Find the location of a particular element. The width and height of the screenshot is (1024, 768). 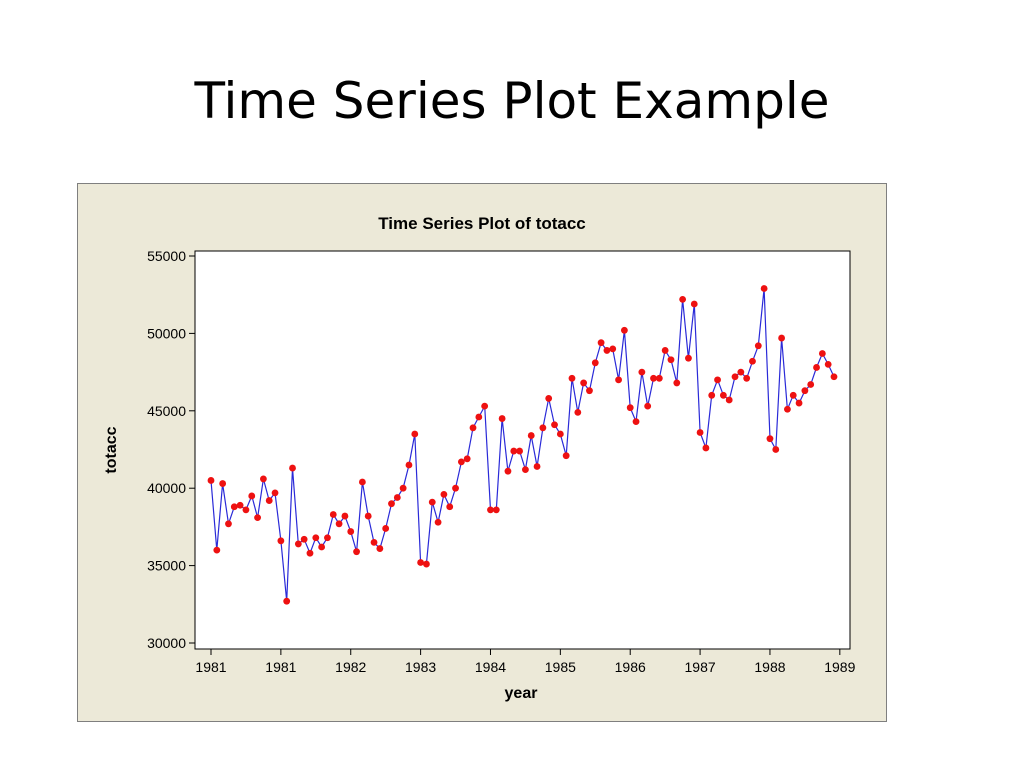

x-tick-label: 1983 is located at coordinates (420, 667).